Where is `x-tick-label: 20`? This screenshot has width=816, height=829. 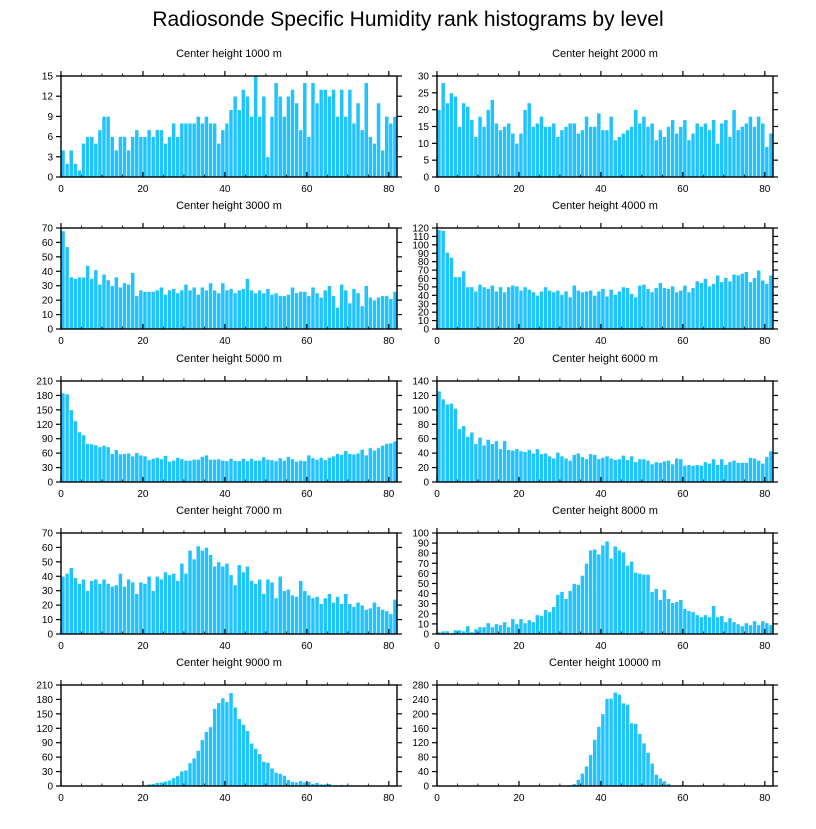
x-tick-label: 20 is located at coordinates (143, 189).